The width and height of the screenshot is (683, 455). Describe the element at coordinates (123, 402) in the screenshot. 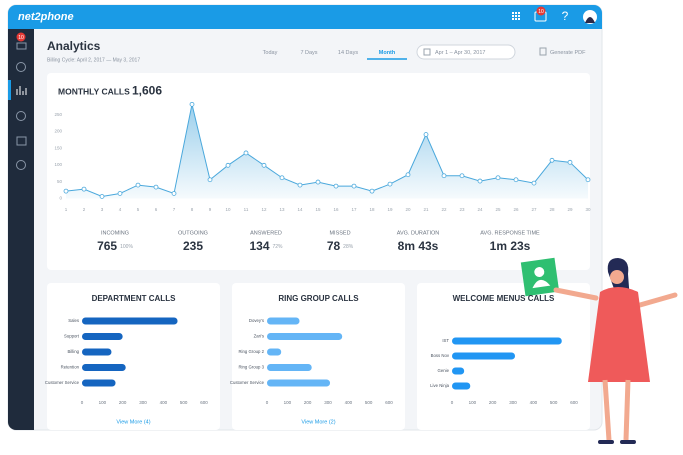

I see `x-tick-label: 200` at that location.